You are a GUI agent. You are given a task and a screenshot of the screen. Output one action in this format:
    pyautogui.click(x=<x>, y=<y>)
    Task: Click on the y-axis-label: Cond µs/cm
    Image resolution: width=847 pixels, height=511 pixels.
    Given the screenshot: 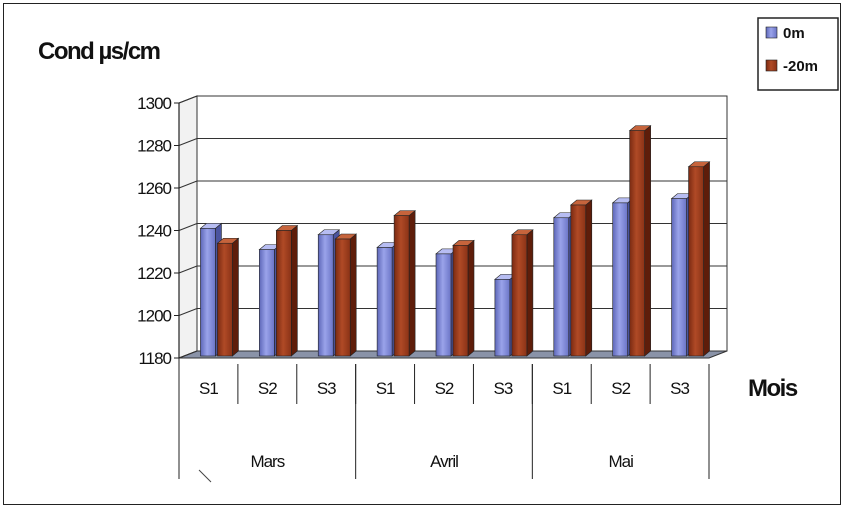 What is the action you would take?
    pyautogui.click(x=99, y=51)
    